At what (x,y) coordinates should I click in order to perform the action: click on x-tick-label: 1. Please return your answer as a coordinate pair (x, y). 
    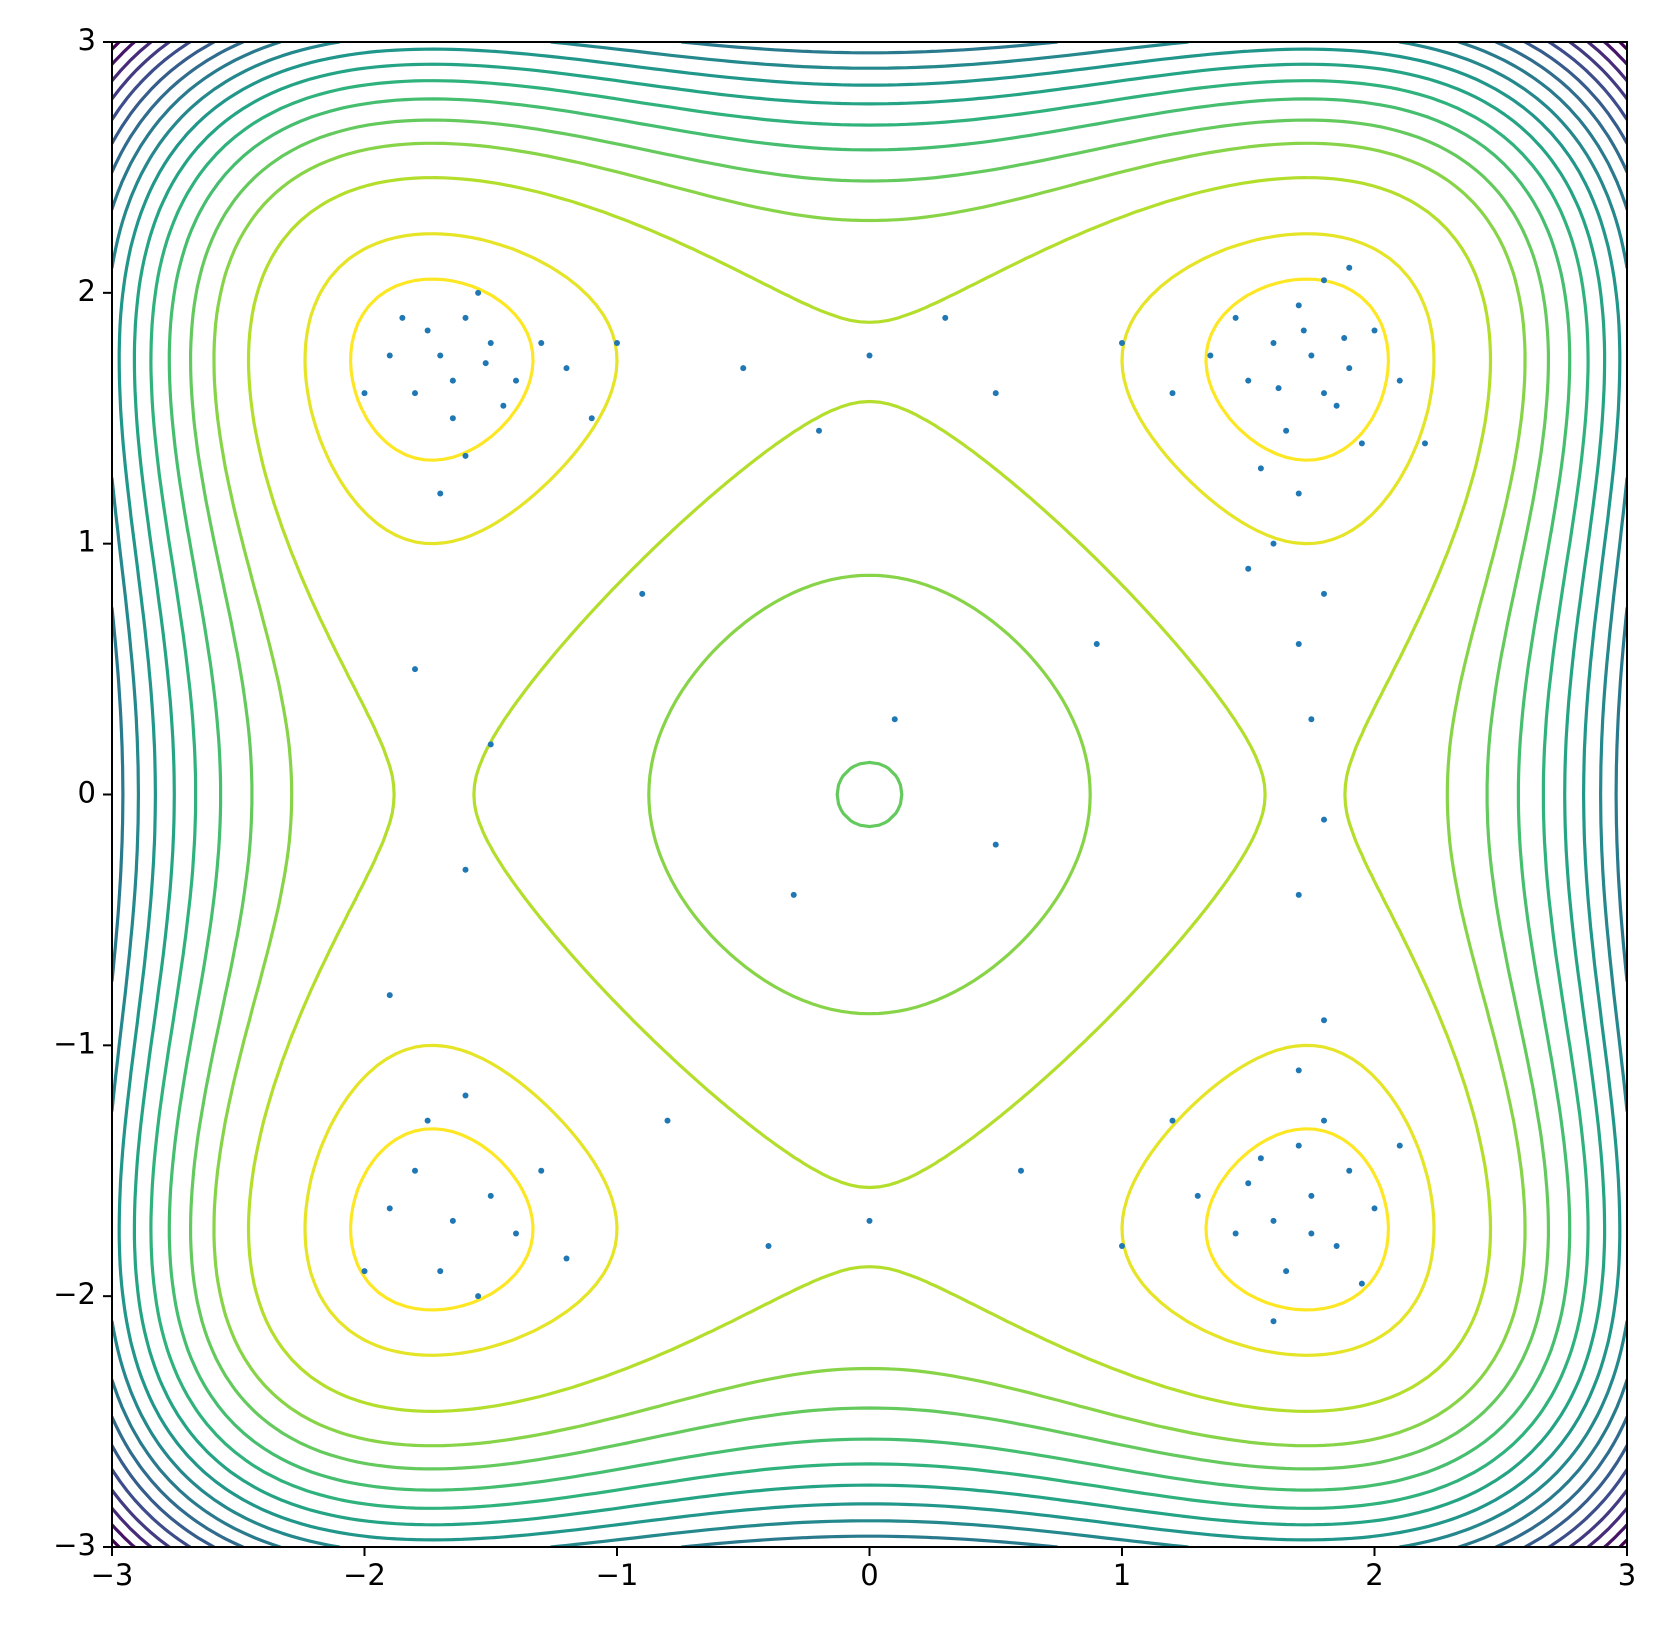
    Looking at the image, I should click on (1122, 1575).